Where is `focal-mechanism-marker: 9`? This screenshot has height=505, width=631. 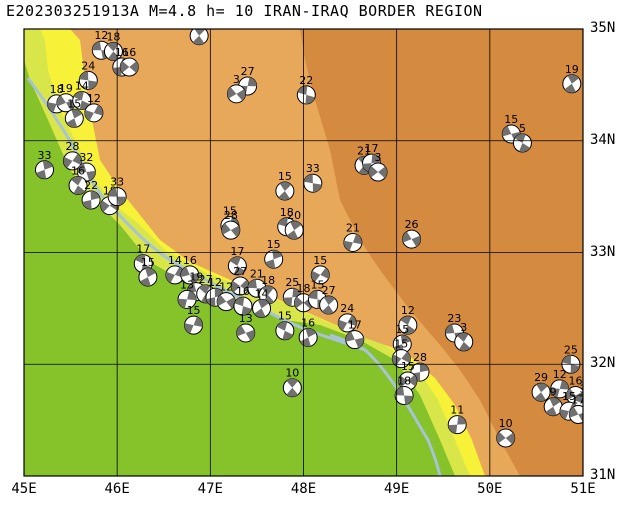 focal-mechanism-marker: 9 is located at coordinates (553, 401).